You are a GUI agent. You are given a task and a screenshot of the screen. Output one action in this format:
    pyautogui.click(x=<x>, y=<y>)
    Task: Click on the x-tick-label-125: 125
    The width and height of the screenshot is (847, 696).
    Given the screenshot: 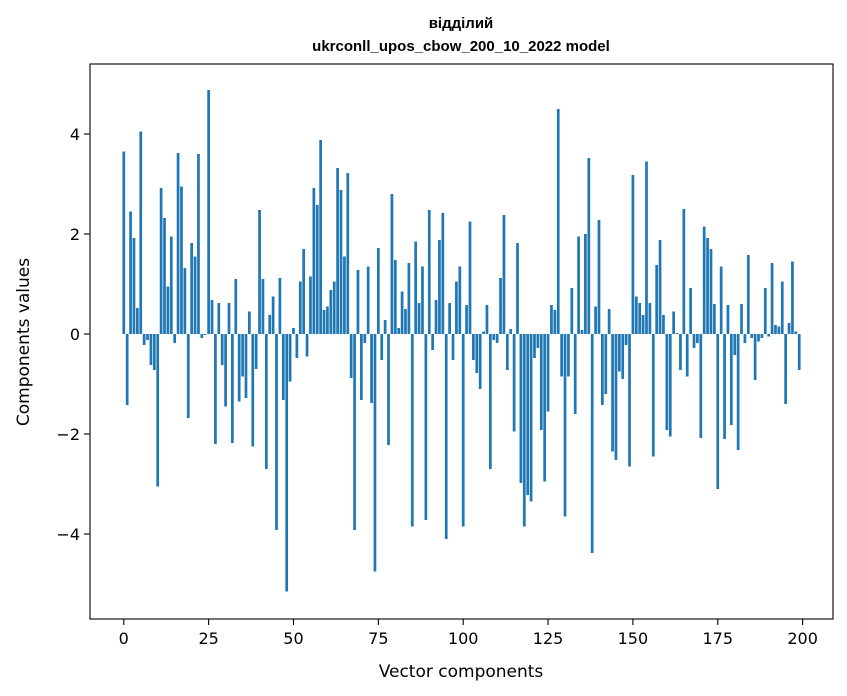 What is the action you would take?
    pyautogui.click(x=548, y=638)
    